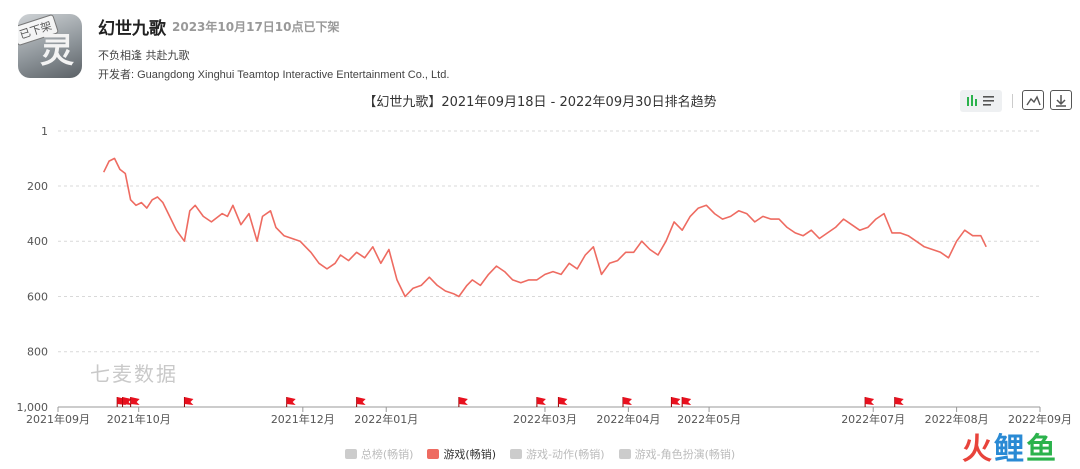 Image resolution: width=1080 pixels, height=469 pixels. I want to click on legend-item-total: 总榜(畅销), so click(379, 454).